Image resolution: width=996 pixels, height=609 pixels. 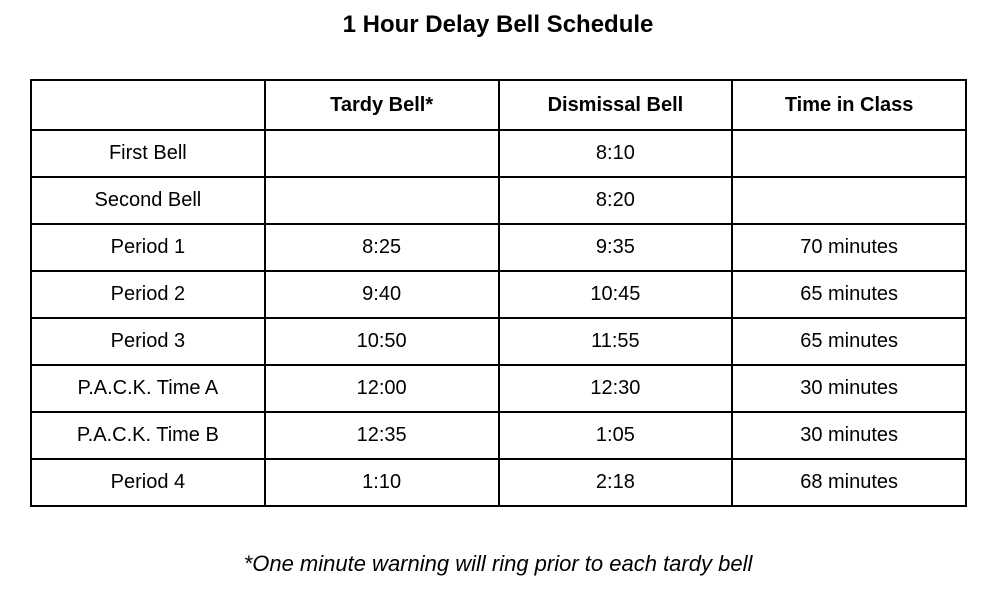 What do you see at coordinates (148, 153) in the screenshot?
I see `row-label: First Bell` at bounding box center [148, 153].